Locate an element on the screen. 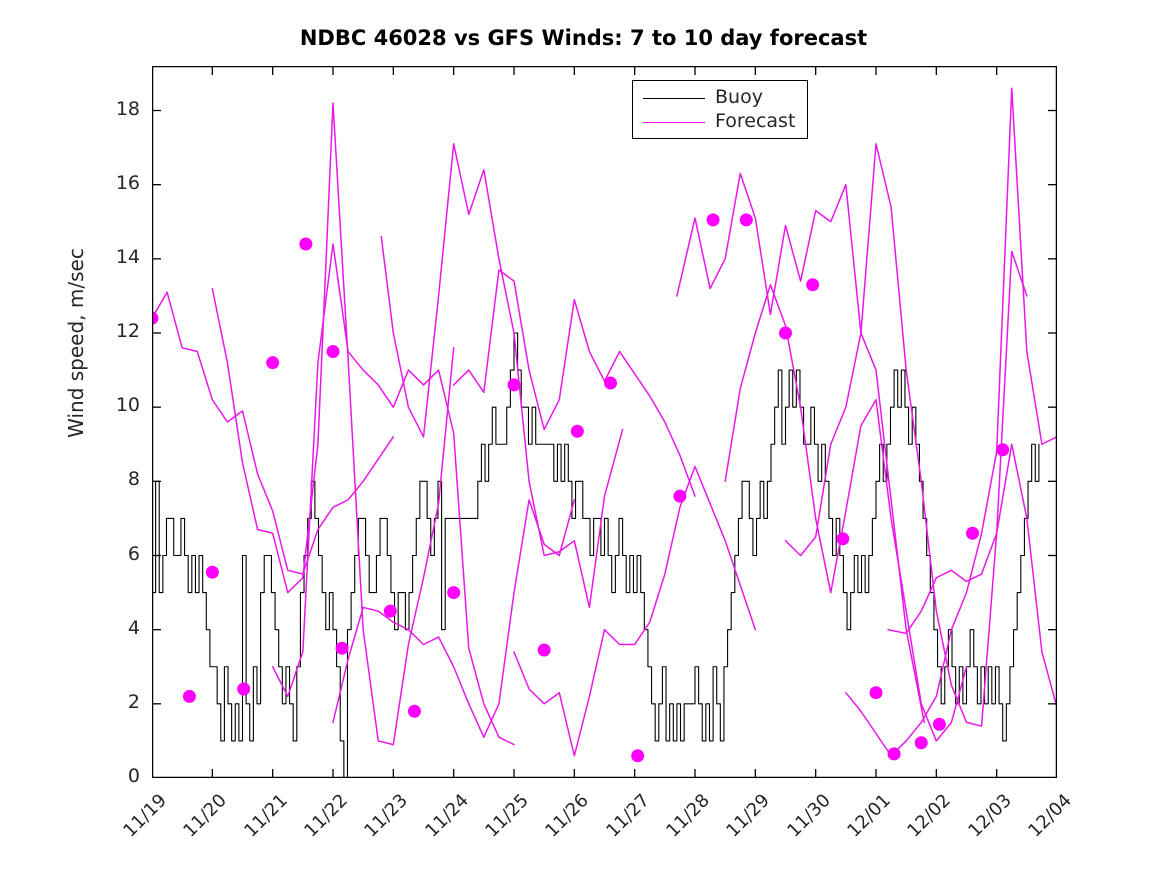  x-tick-label: 11/27 is located at coordinates (627, 816).